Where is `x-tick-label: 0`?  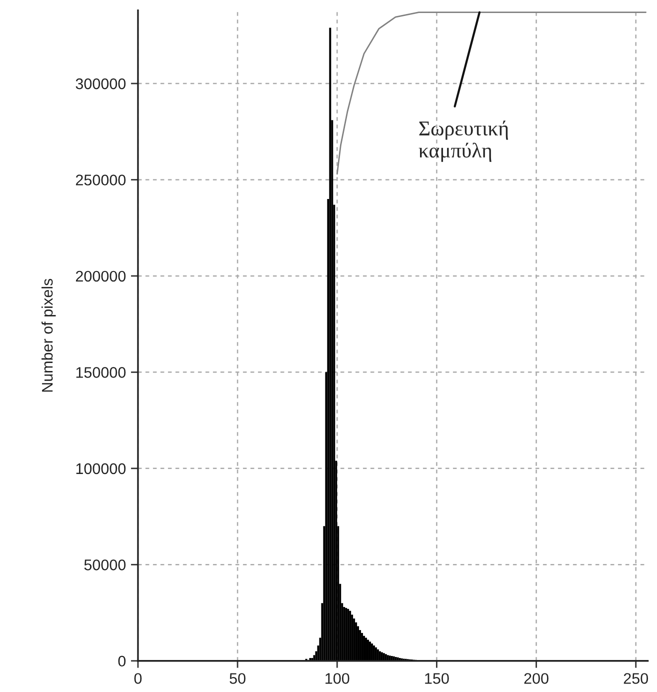 x-tick-label: 0 is located at coordinates (138, 678).